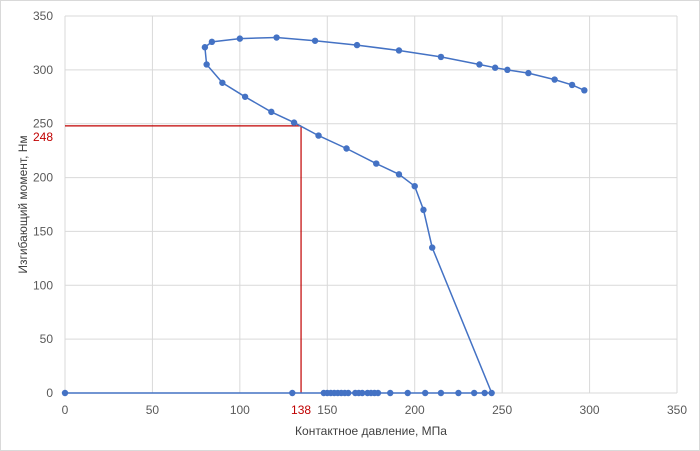 Image resolution: width=700 pixels, height=451 pixels. Describe the element at coordinates (677, 410) in the screenshot. I see `x-tick-label: 350` at that location.